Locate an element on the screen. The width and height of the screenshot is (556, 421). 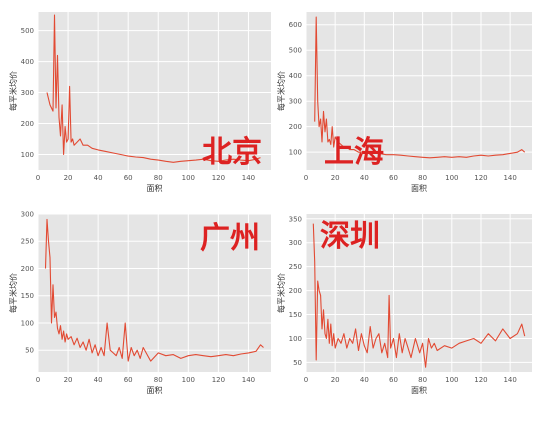
y-tick-label: 600 is located at coordinates (295, 25).